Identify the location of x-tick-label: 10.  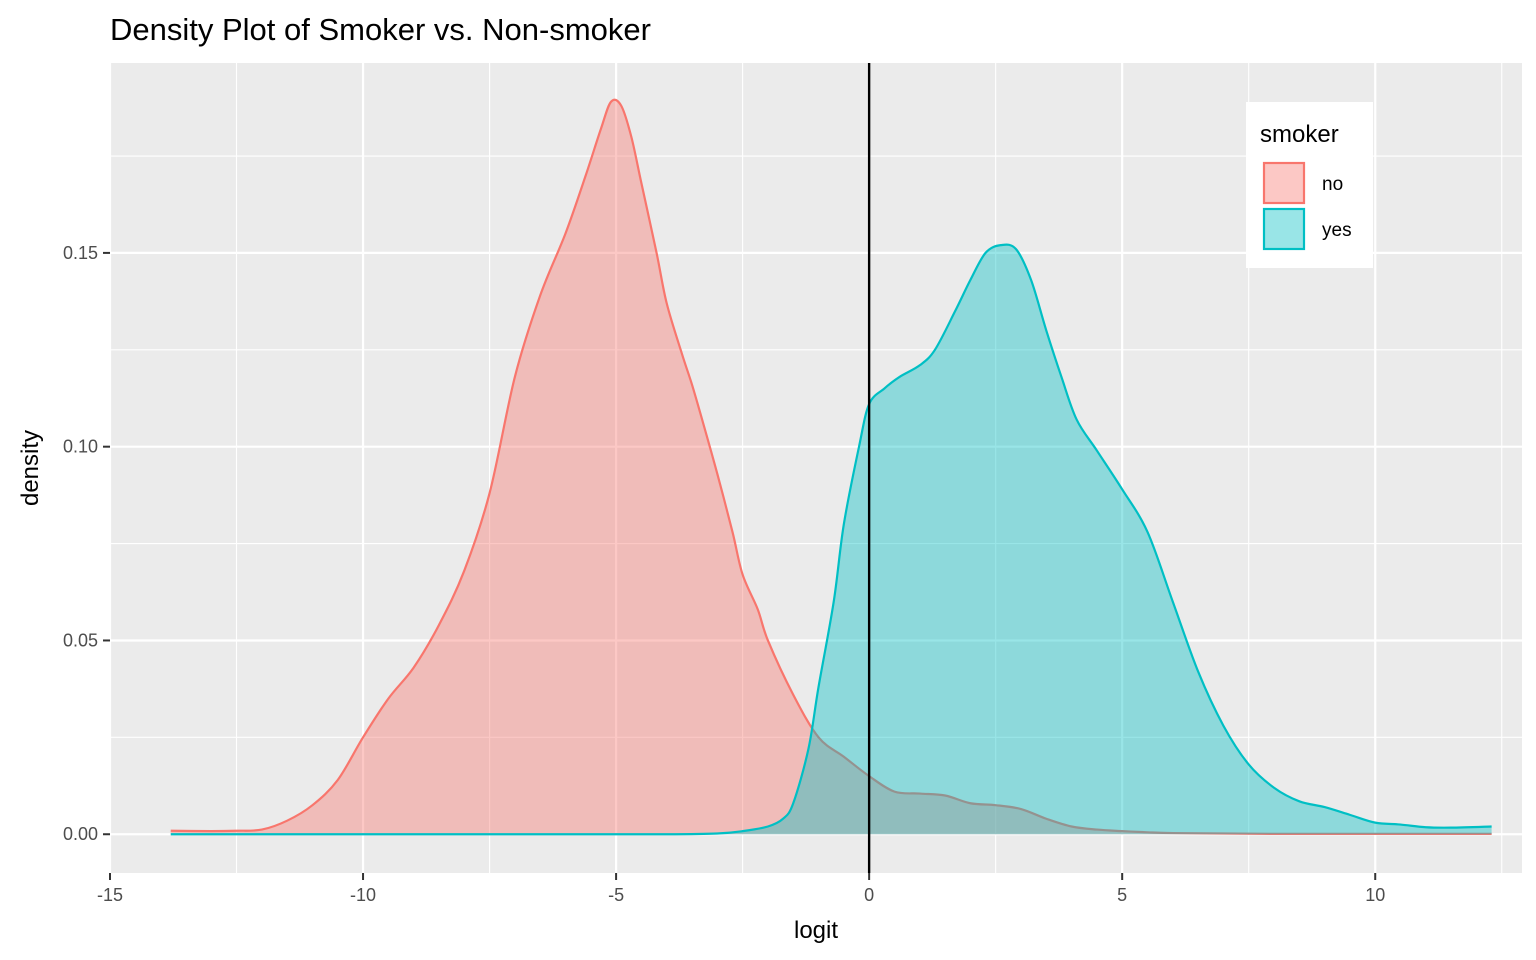
(1375, 895).